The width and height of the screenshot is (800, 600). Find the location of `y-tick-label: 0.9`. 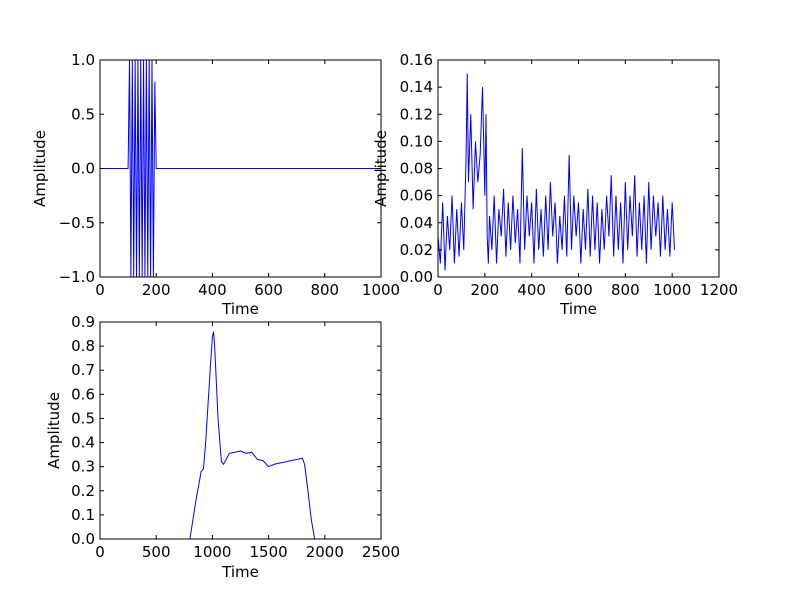

y-tick-label: 0.9 is located at coordinates (83, 322).